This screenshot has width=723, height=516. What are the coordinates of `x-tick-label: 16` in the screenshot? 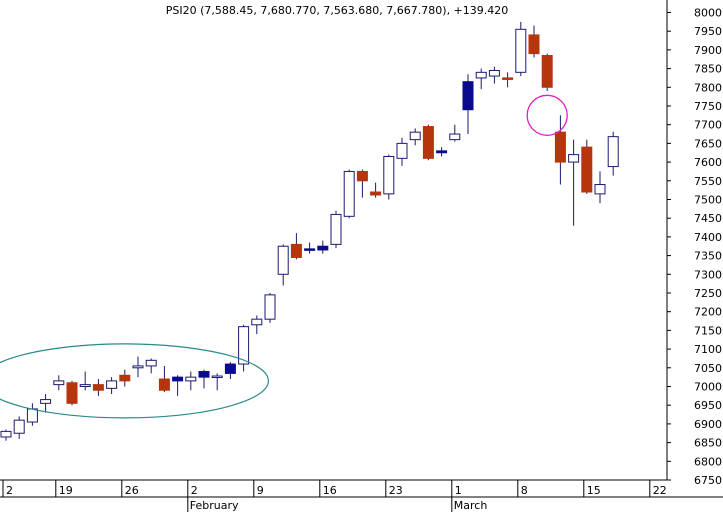 It's located at (330, 490).